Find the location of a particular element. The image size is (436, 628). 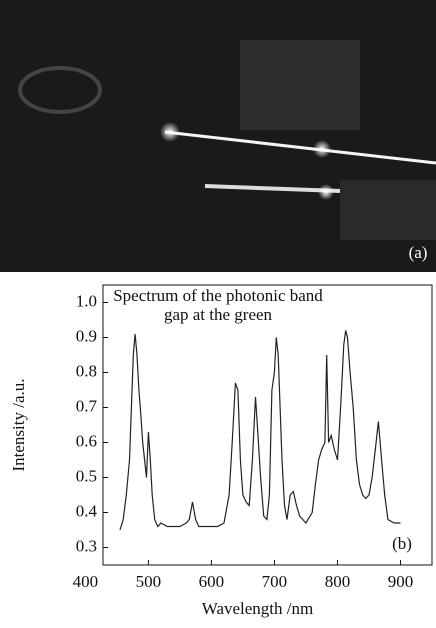

x-tick-label: 900 is located at coordinates (401, 581).